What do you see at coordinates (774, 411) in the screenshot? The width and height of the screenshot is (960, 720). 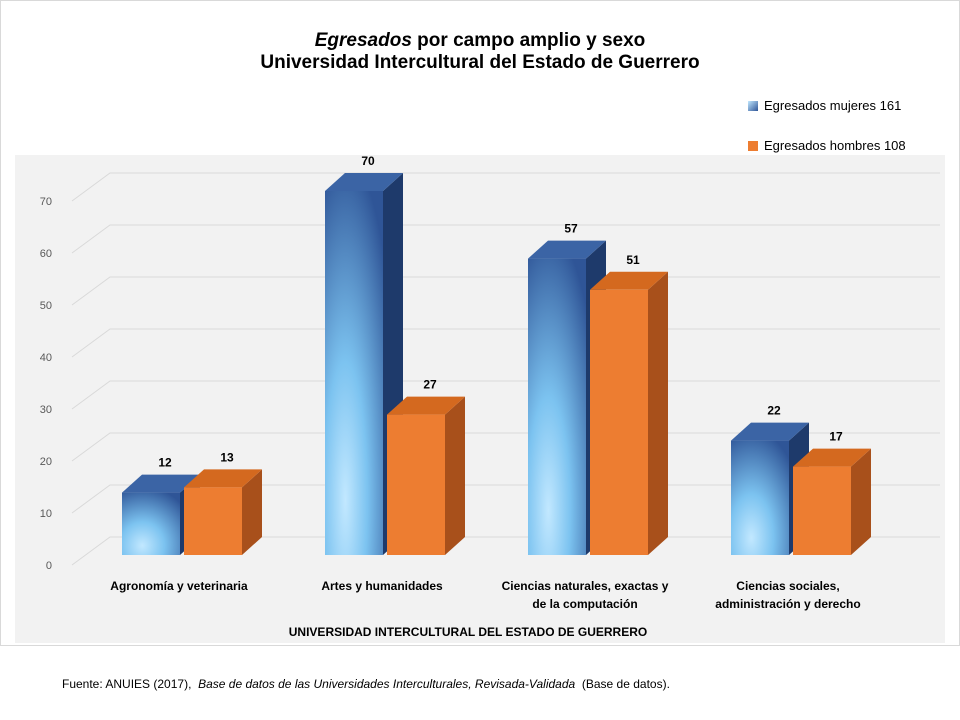 I see `data-label: 22` at bounding box center [774, 411].